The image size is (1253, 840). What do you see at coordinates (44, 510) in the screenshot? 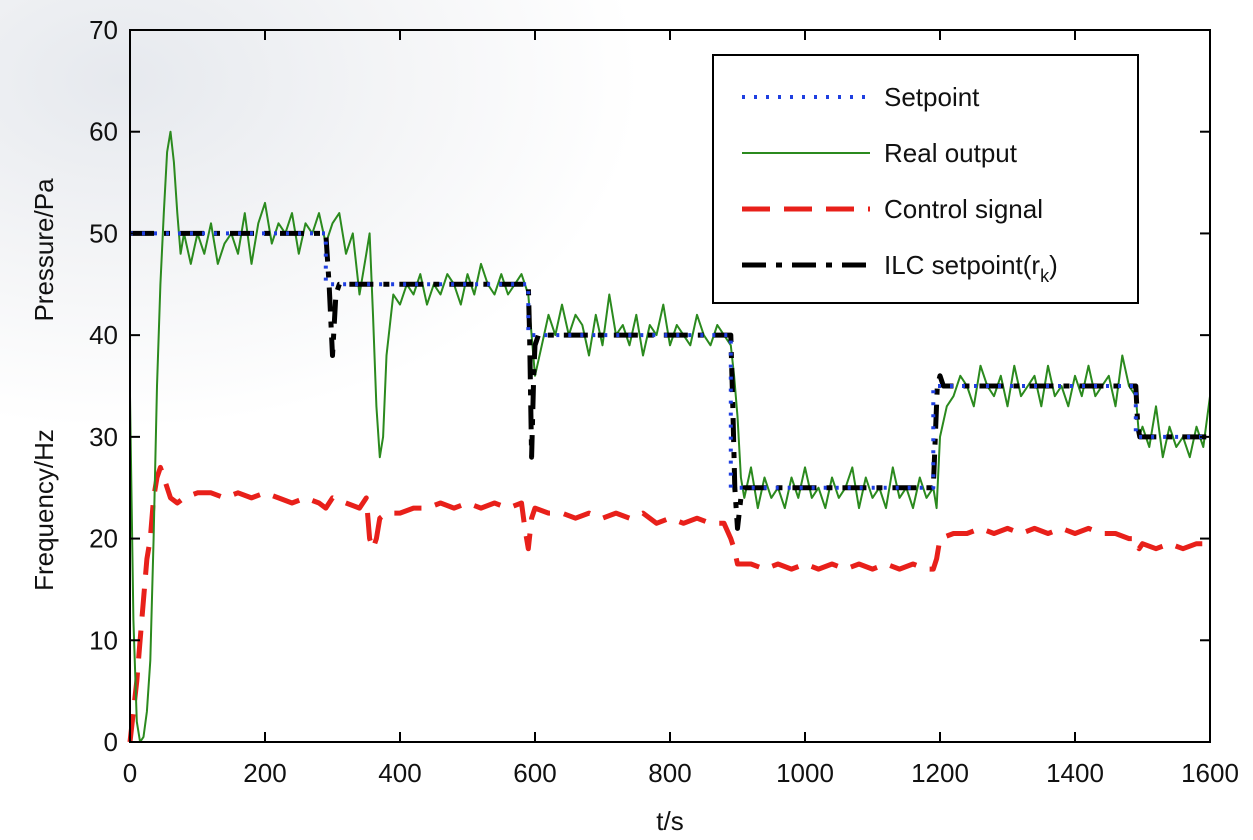
I see `y-axis-label-bottom: Frequency/Hz` at bounding box center [44, 510].